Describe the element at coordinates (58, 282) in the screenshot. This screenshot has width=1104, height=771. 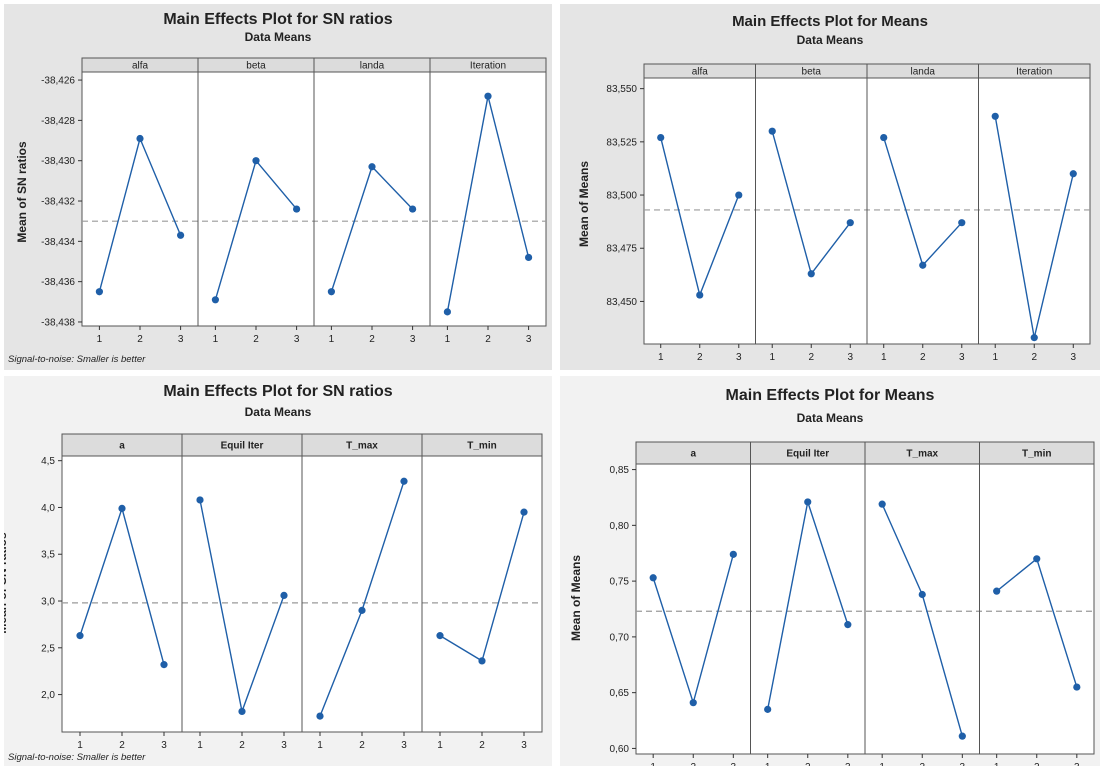
I see `y-tick-label: -38,436` at that location.